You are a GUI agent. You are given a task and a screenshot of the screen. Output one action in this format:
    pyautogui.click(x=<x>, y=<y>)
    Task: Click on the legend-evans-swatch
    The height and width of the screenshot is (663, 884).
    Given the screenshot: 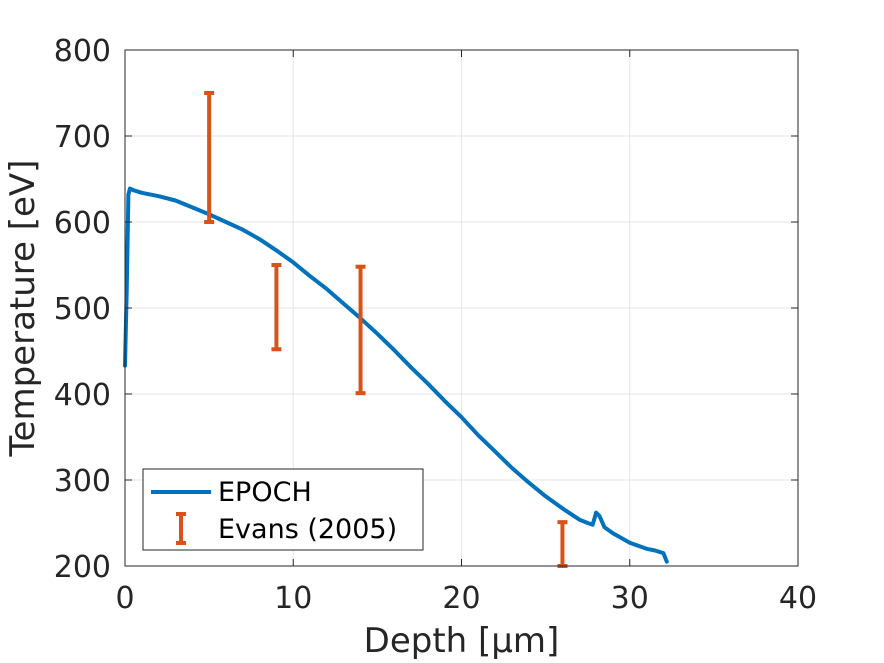 What is the action you would take?
    pyautogui.click(x=181, y=528)
    